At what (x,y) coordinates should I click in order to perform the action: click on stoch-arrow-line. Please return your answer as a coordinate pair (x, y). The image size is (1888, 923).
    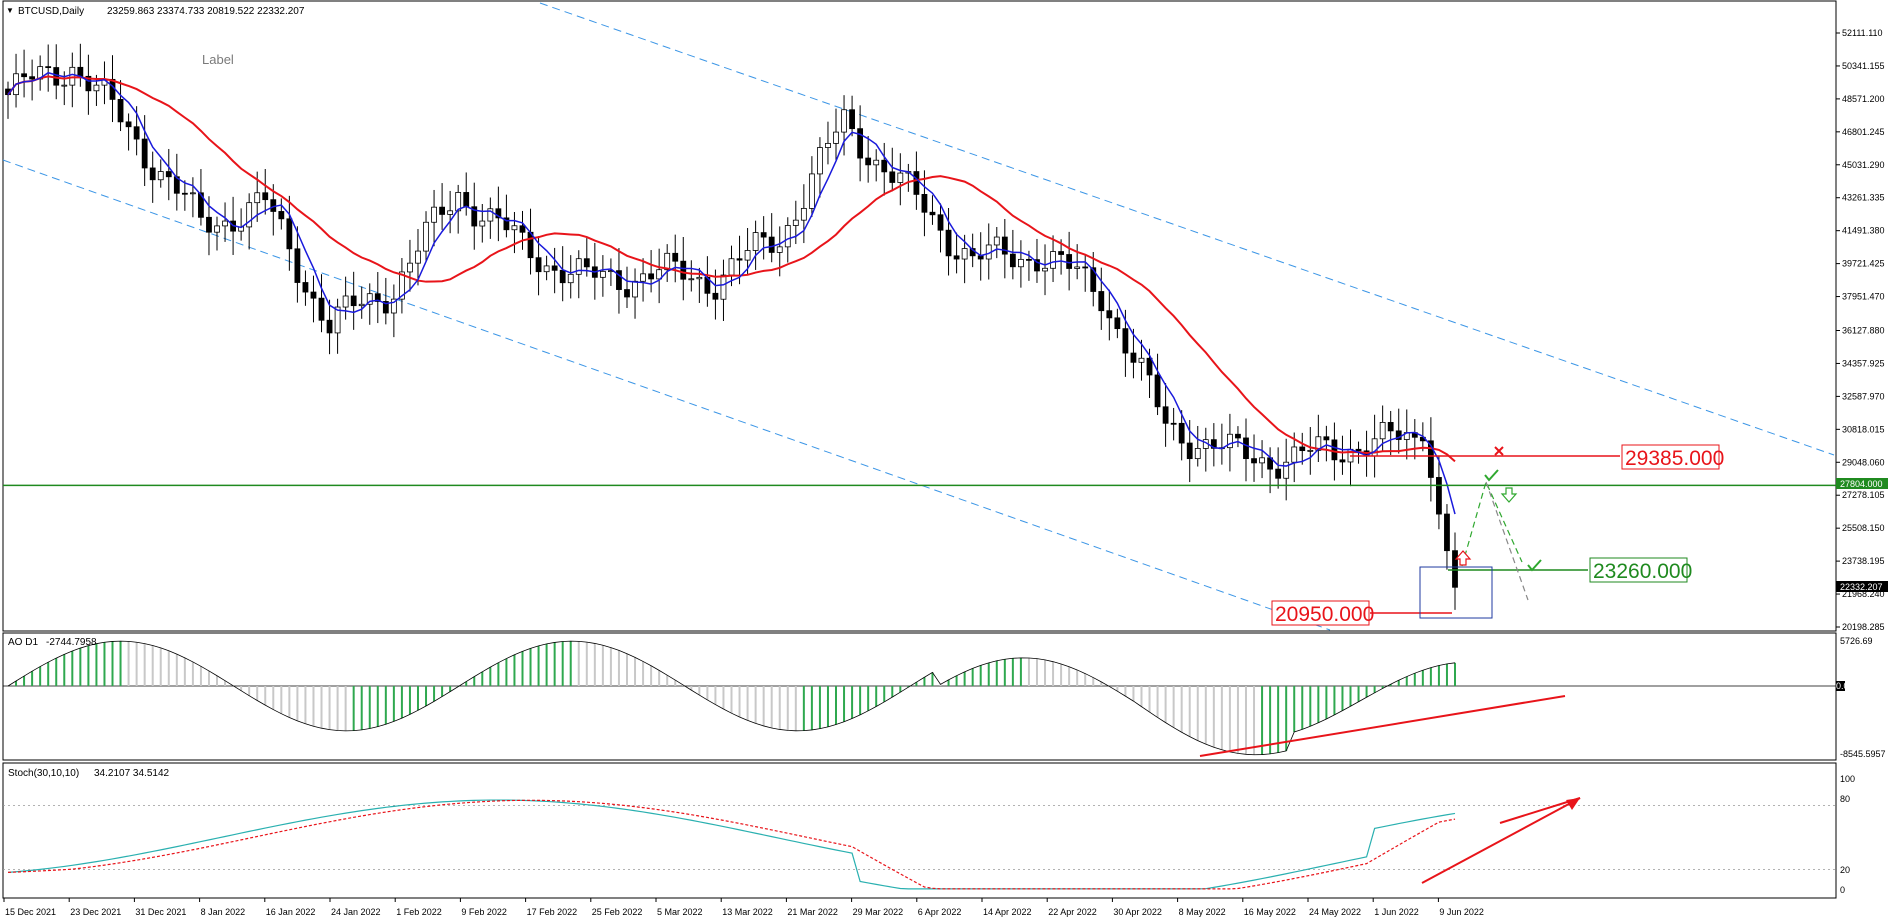
    Looking at the image, I should click on (1501, 840).